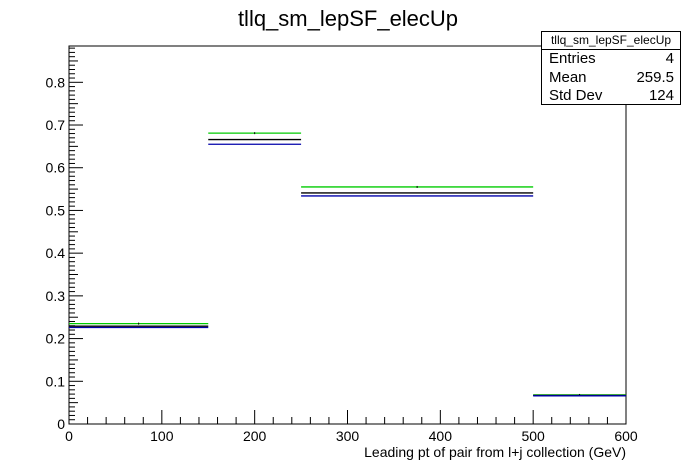 This screenshot has width=696, height=472. I want to click on y-tick-label: 0.2, so click(56, 339).